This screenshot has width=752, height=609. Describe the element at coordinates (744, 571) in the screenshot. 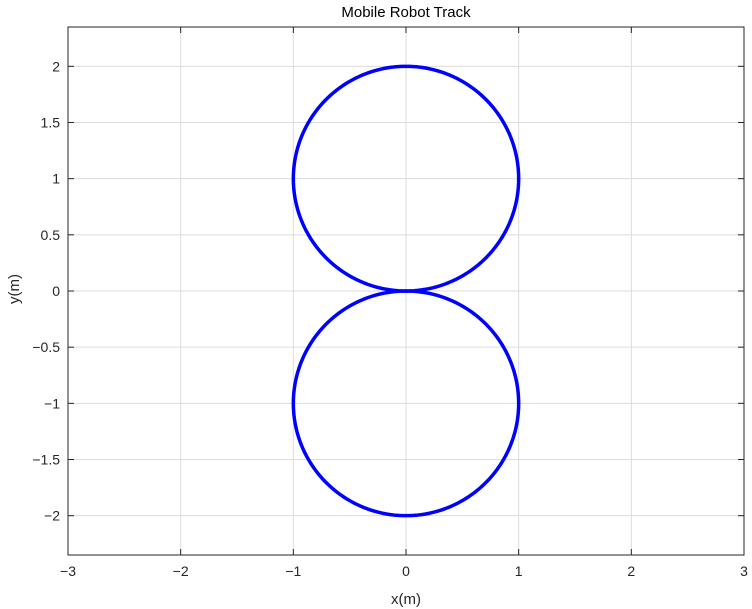

I see `x-tick-label: 3` at that location.